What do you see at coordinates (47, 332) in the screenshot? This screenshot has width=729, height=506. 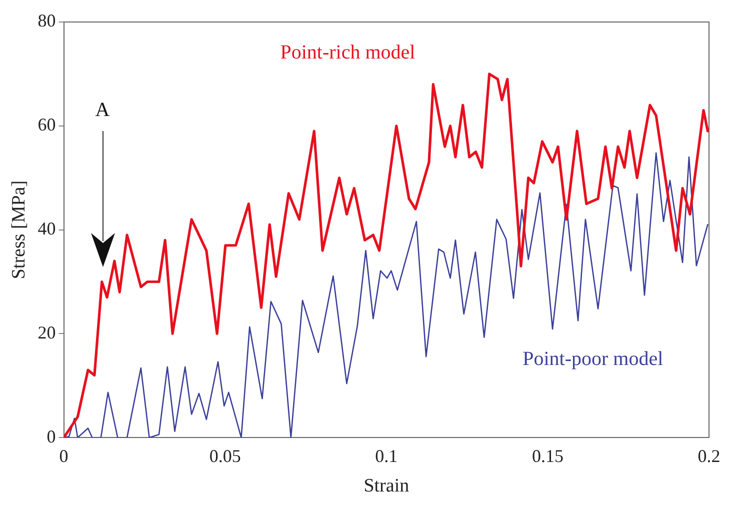 I see `y-tick-label: 20` at bounding box center [47, 332].